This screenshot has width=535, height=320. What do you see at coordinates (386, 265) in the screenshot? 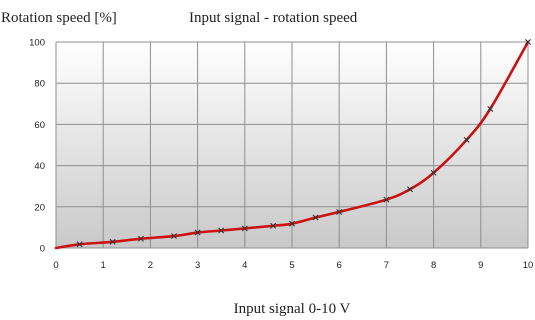
I see `x-tick-label: 7` at bounding box center [386, 265].